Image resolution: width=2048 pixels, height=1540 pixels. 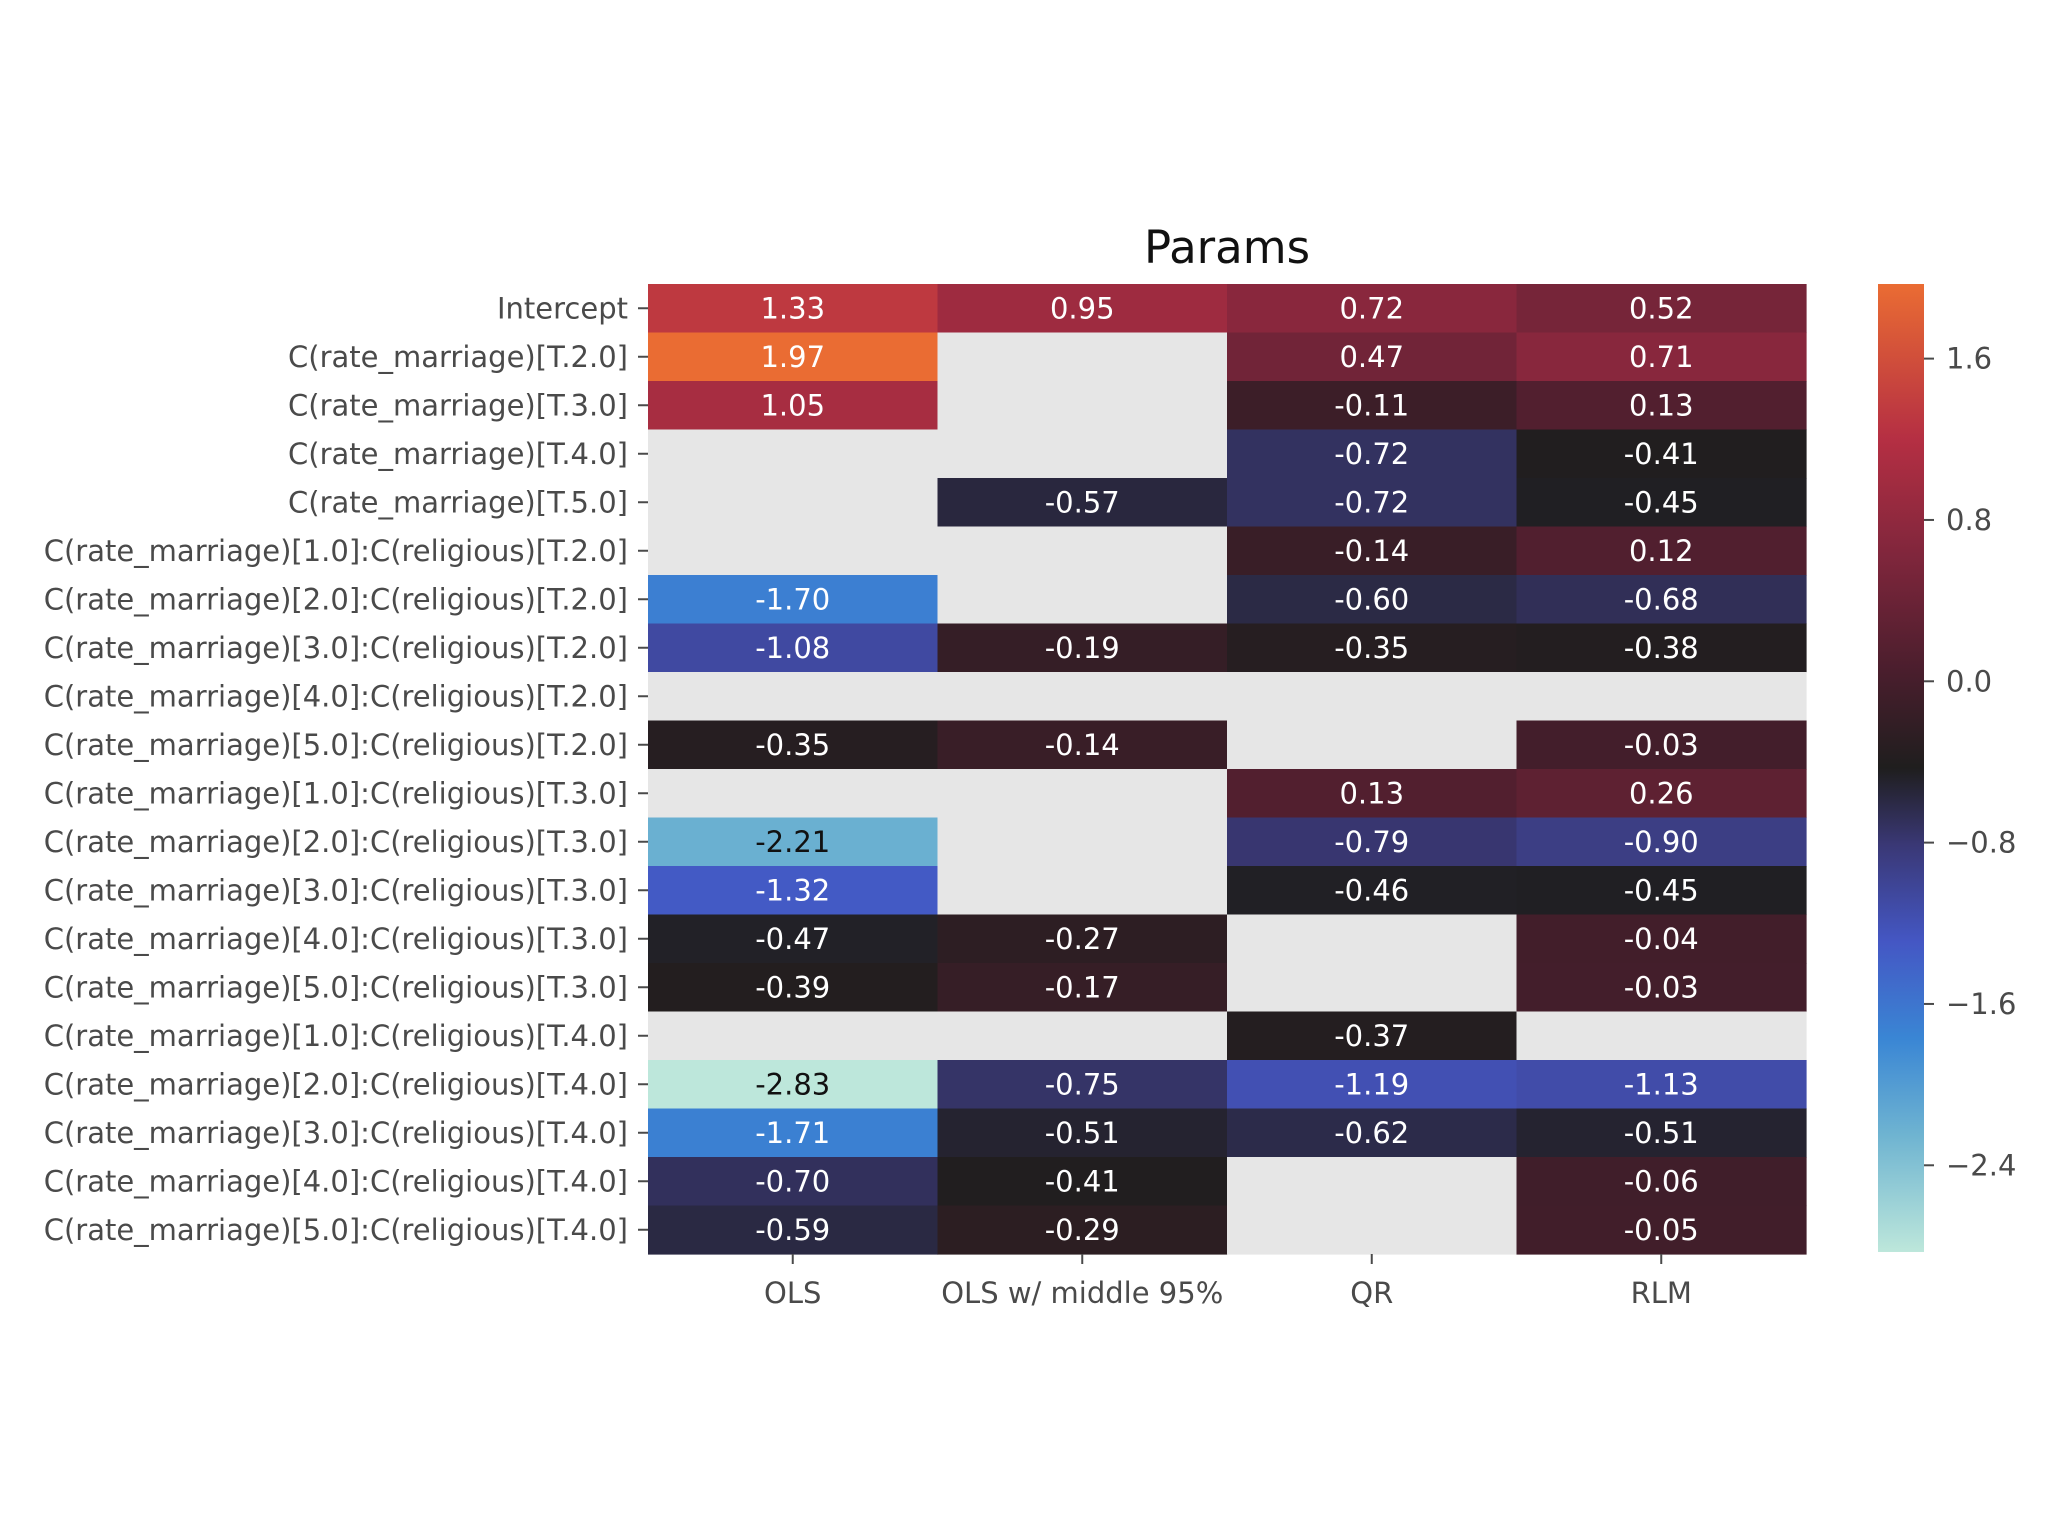 I want to click on cell-value-label: -0.05, so click(x=1661, y=1230).